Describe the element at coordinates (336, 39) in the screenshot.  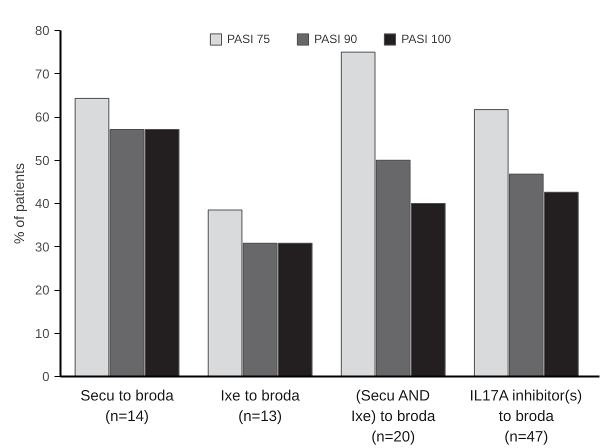
I see `legend-label: PASI 90` at that location.